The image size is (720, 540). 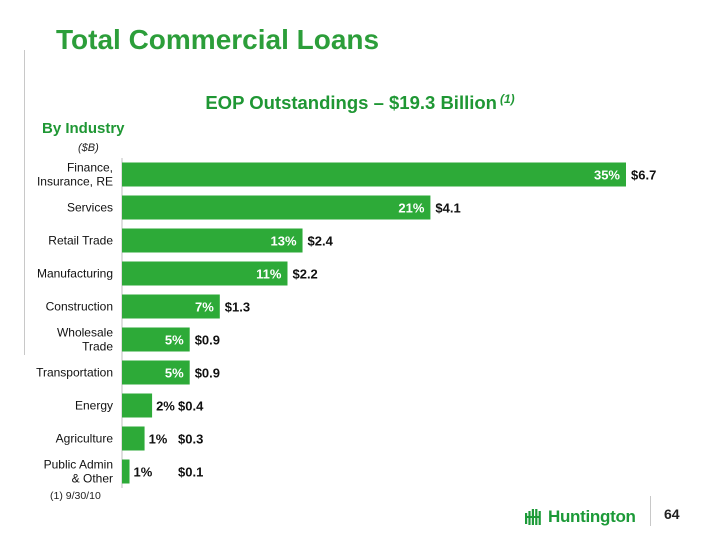 What do you see at coordinates (643, 175) in the screenshot?
I see `value-label: $6.7` at bounding box center [643, 175].